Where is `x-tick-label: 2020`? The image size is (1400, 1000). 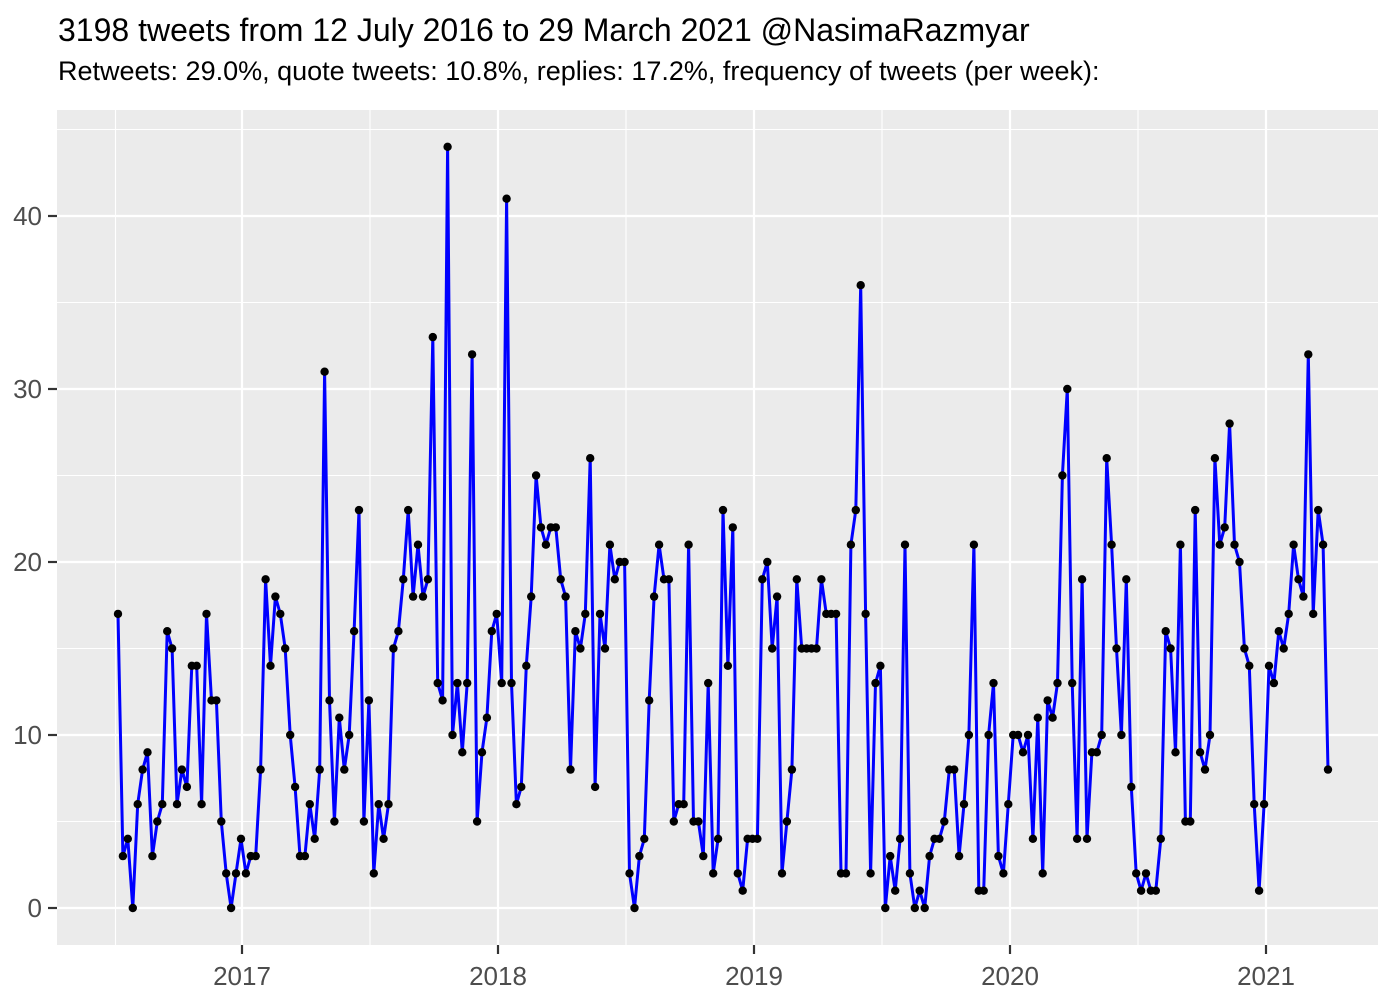 x-tick-label: 2020 is located at coordinates (1010, 976).